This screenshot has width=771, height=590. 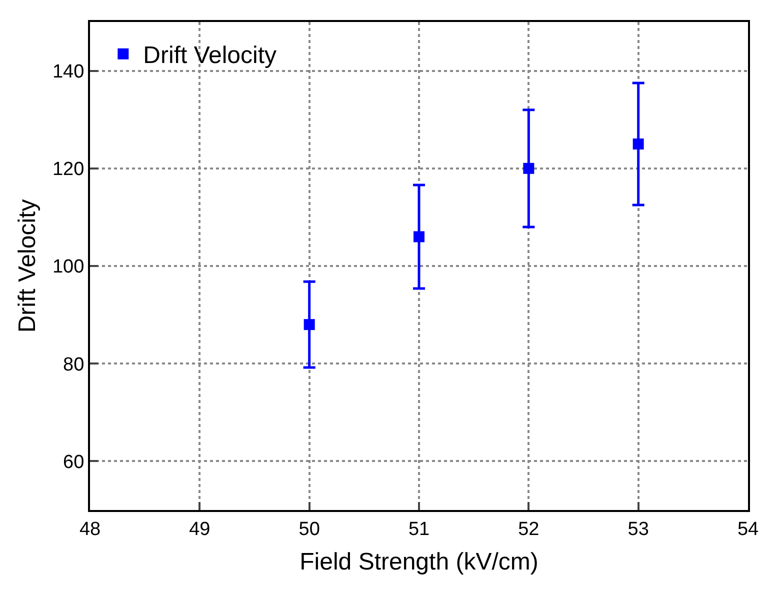 I want to click on x-tick-label: 52, so click(x=529, y=529).